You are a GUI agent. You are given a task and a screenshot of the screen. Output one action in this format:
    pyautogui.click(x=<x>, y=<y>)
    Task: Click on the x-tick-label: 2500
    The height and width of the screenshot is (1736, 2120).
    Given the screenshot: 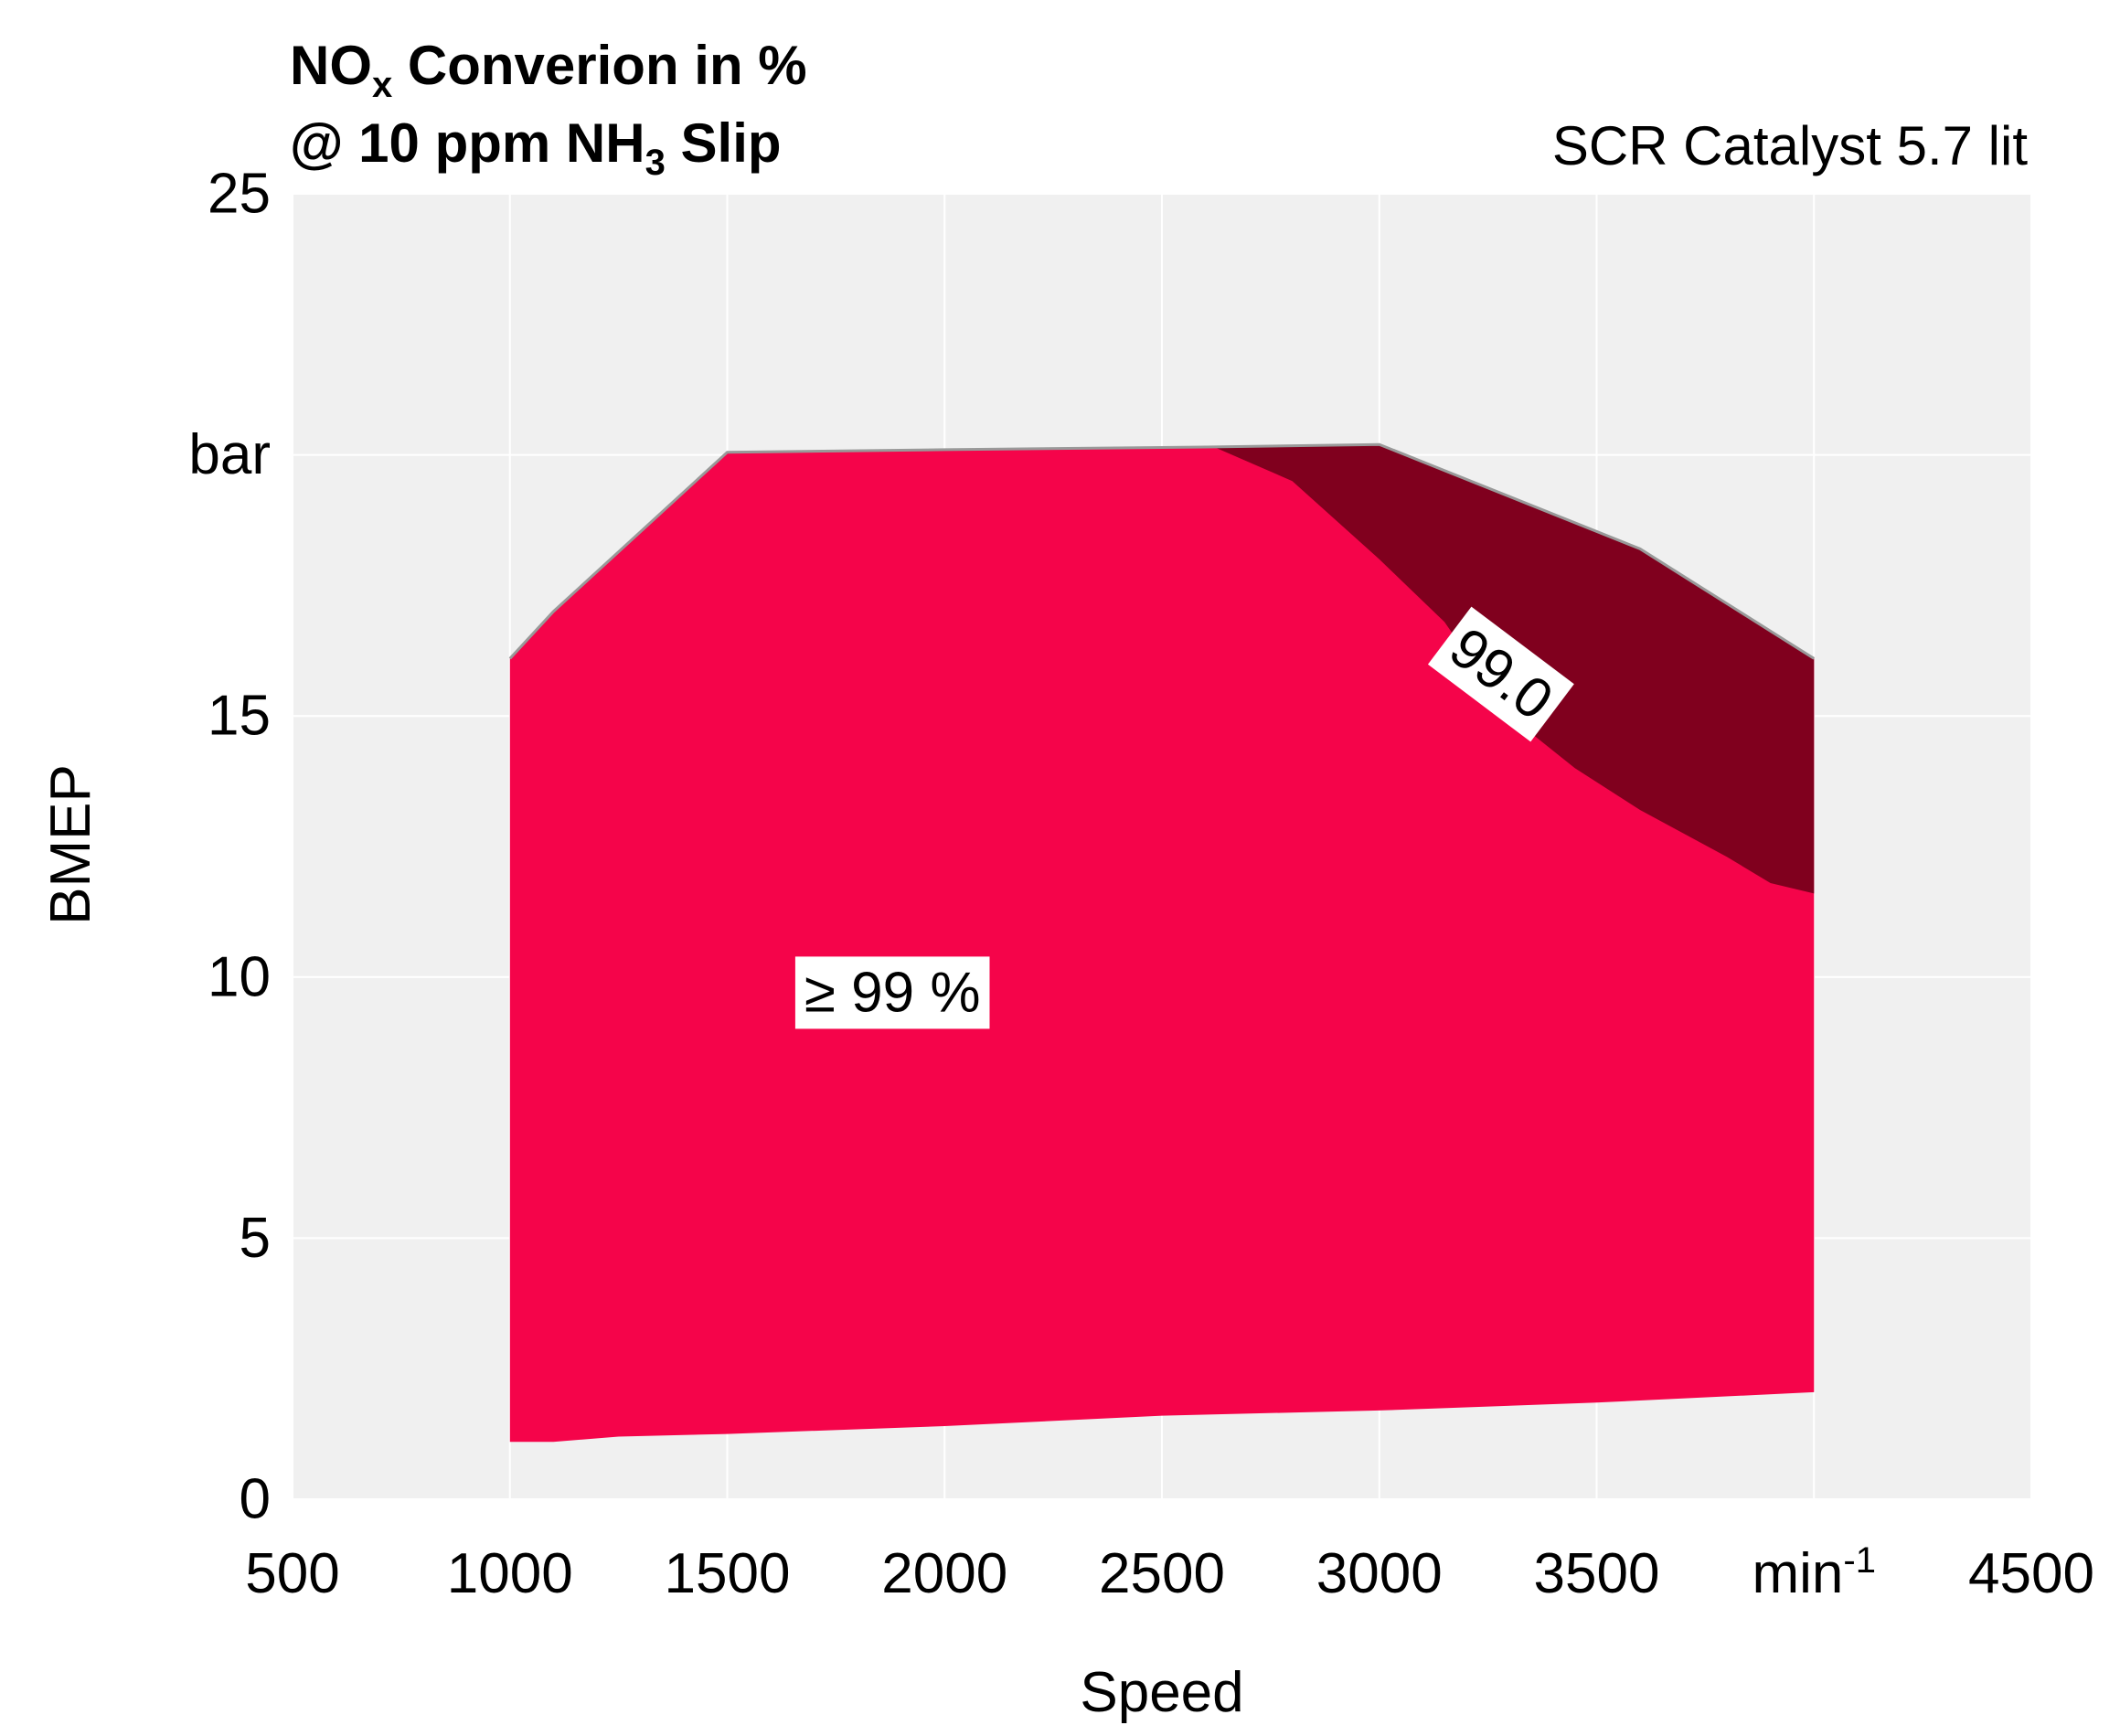 What is the action you would take?
    pyautogui.click(x=1162, y=1573)
    